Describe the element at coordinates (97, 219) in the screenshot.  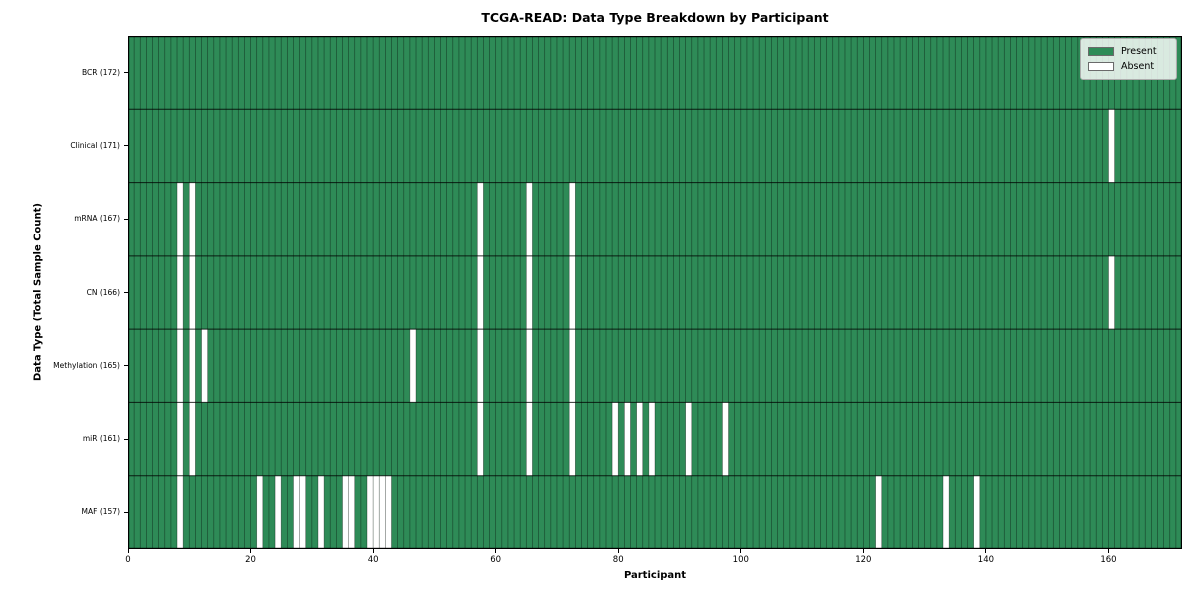
I see `y-tick-label: mRNA (167)` at that location.